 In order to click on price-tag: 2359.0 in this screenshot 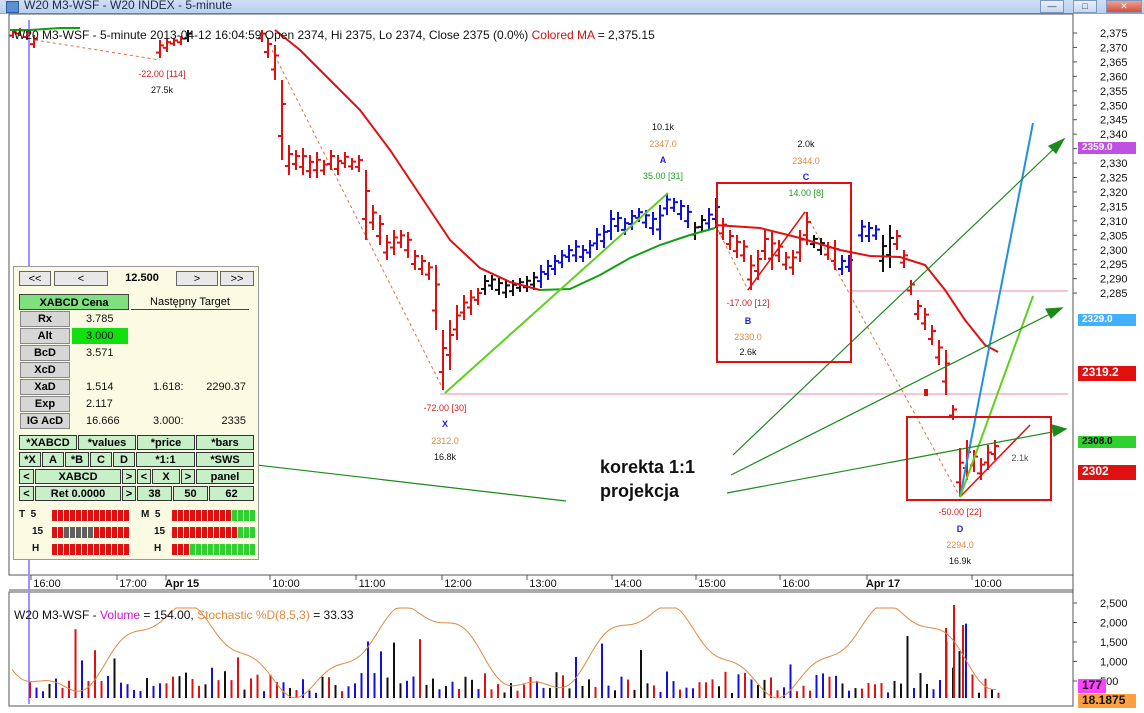, I will do `click(1107, 148)`.